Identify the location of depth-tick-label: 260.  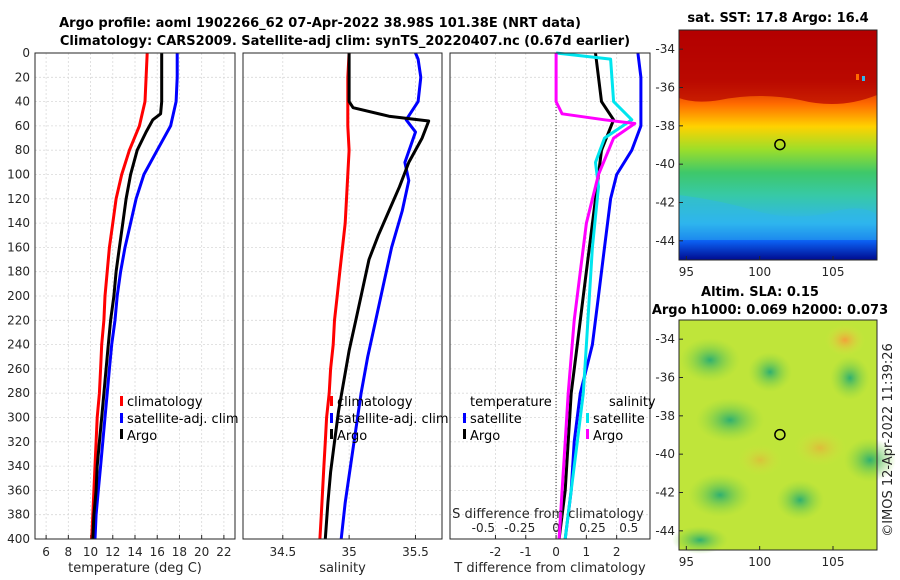
(18, 369).